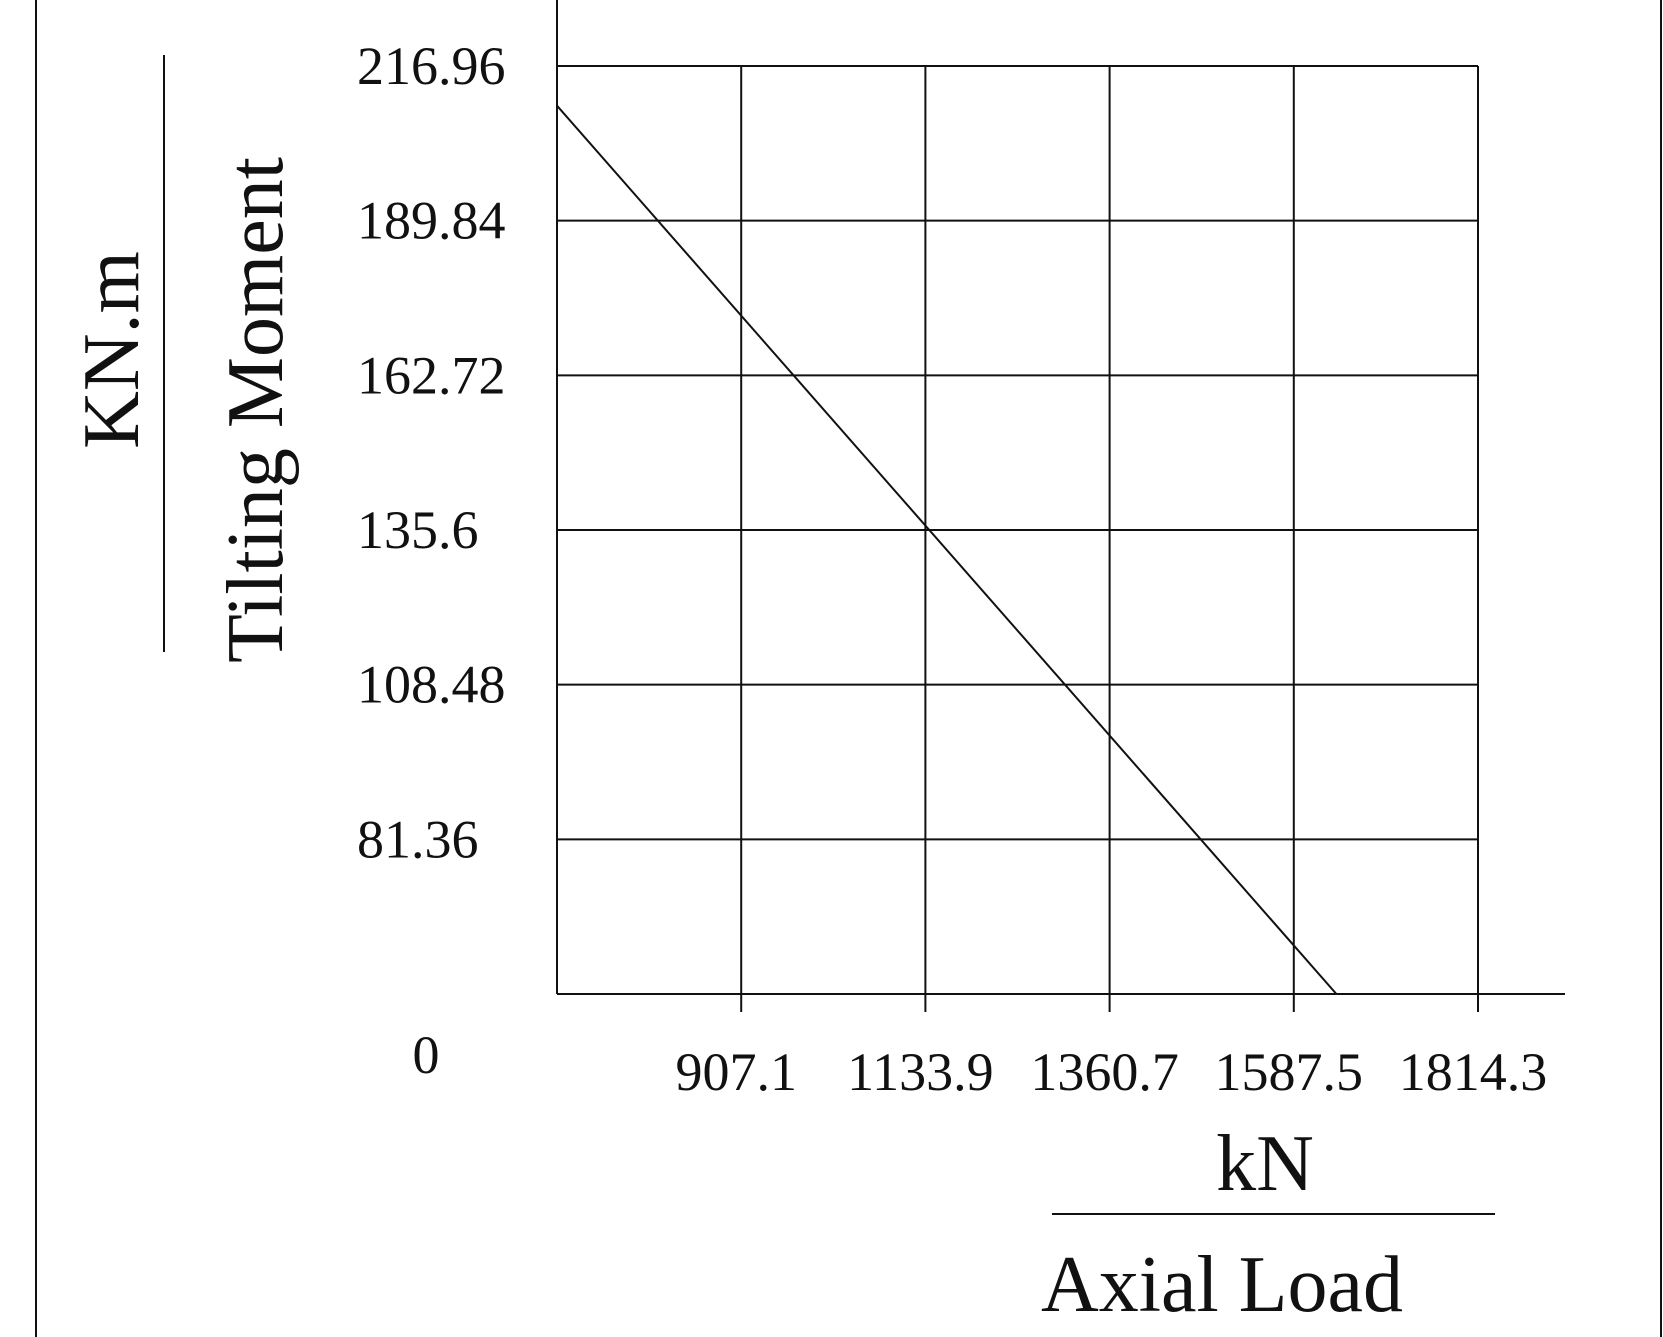  What do you see at coordinates (1104, 1072) in the screenshot?
I see `x-tick-label: 1360.7` at bounding box center [1104, 1072].